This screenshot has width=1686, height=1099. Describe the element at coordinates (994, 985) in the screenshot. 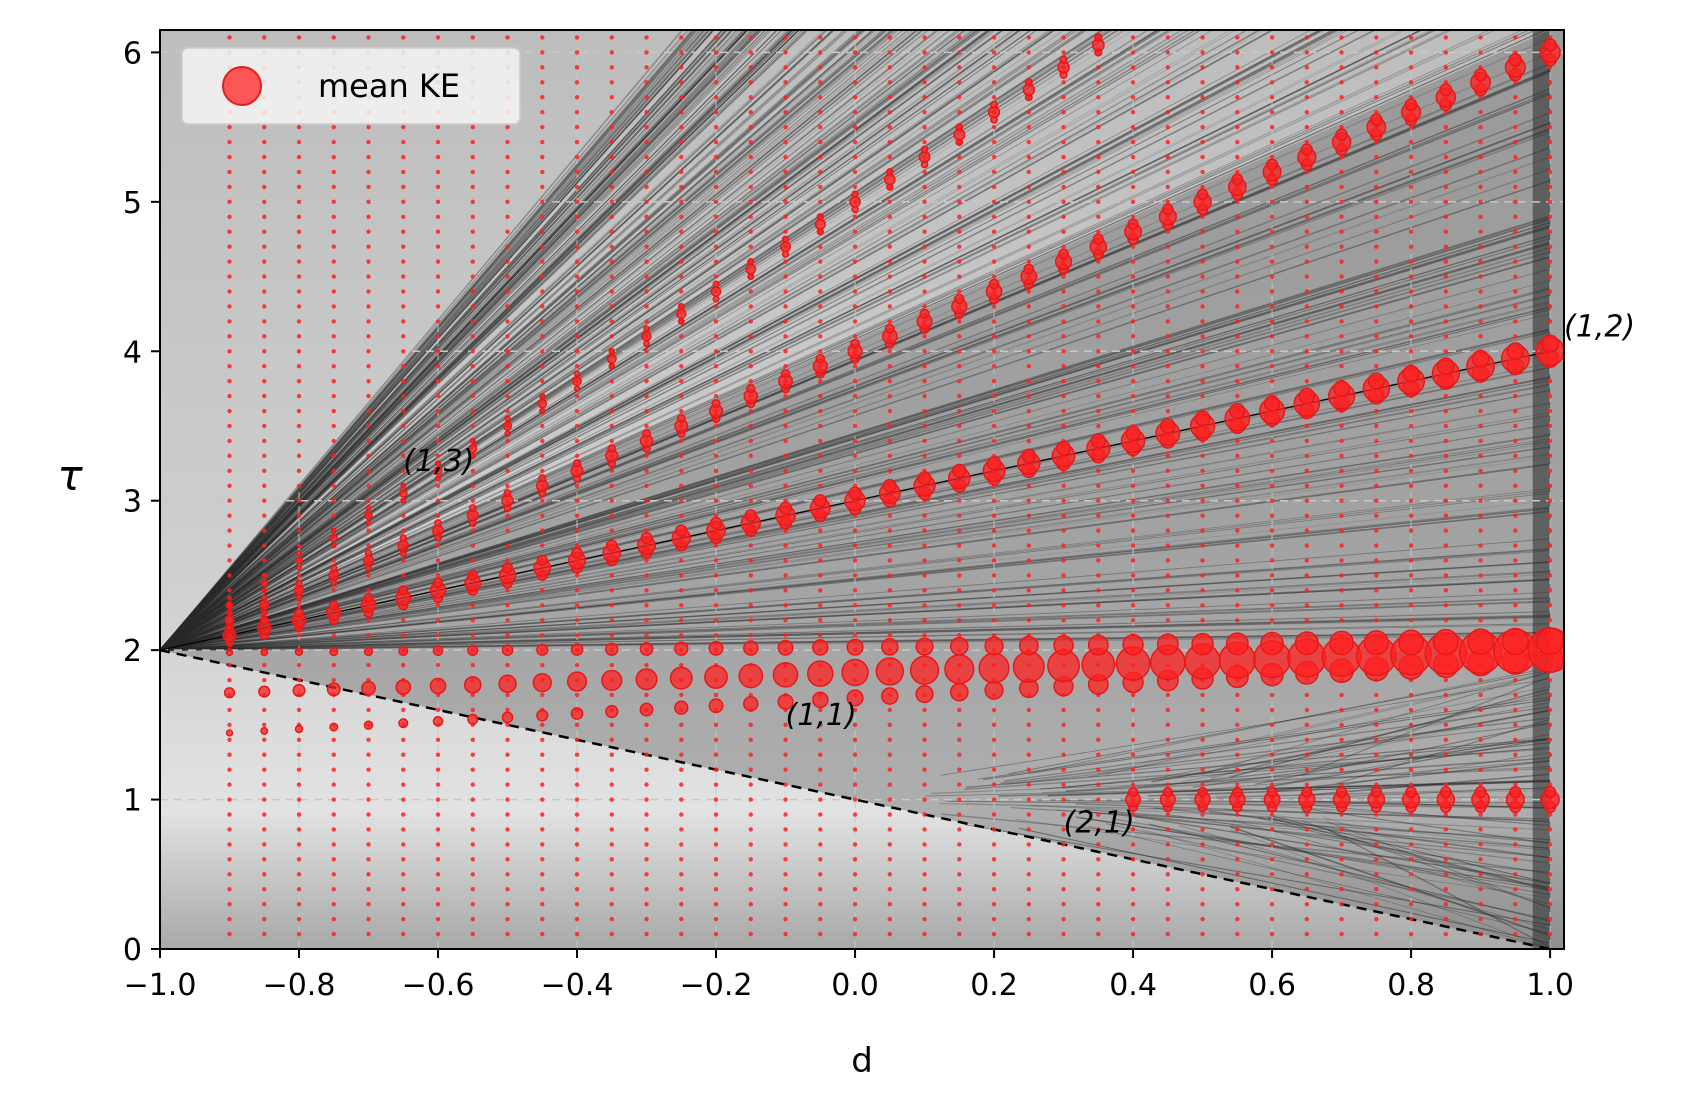

I see `x-tick-label: 0.2` at that location.